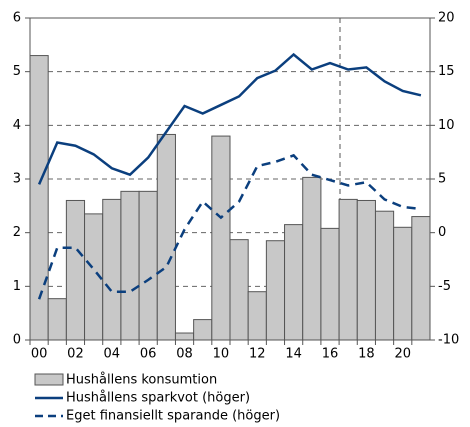 The image size is (470, 427). Describe the element at coordinates (442, 179) in the screenshot. I see `y2-tick-label: 5` at that location.